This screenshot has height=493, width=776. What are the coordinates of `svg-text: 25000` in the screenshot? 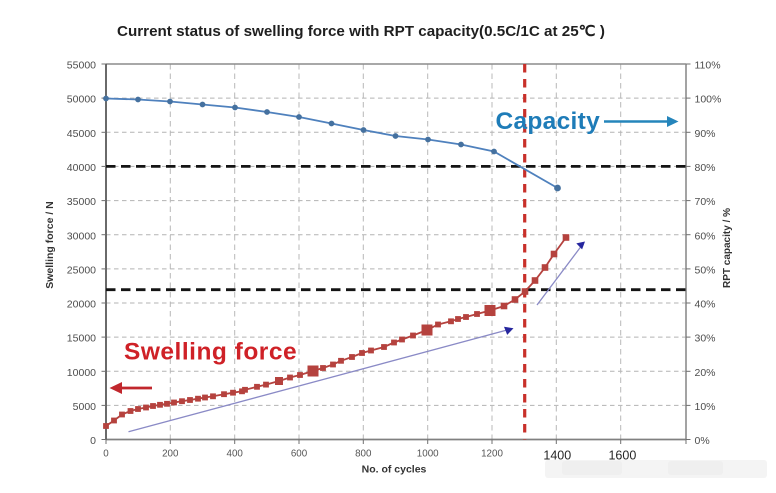 It's located at (81, 271).